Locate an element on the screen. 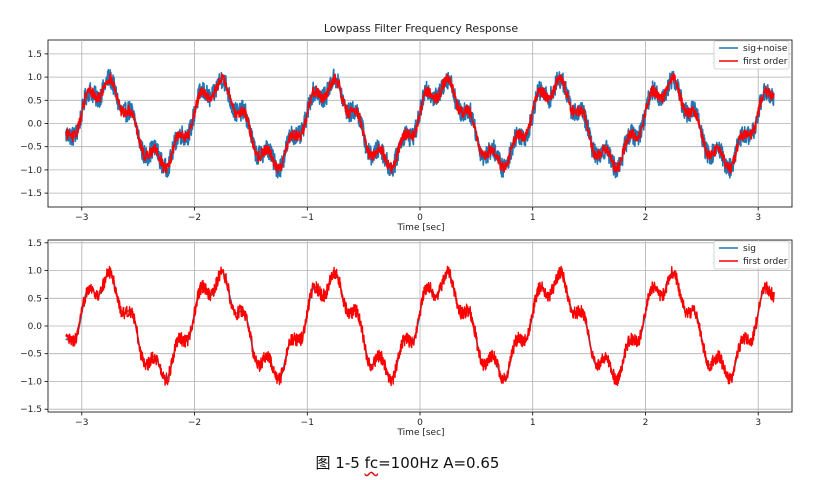 This screenshot has height=480, width=815. legend-label-sig: sig is located at coordinates (749, 249).